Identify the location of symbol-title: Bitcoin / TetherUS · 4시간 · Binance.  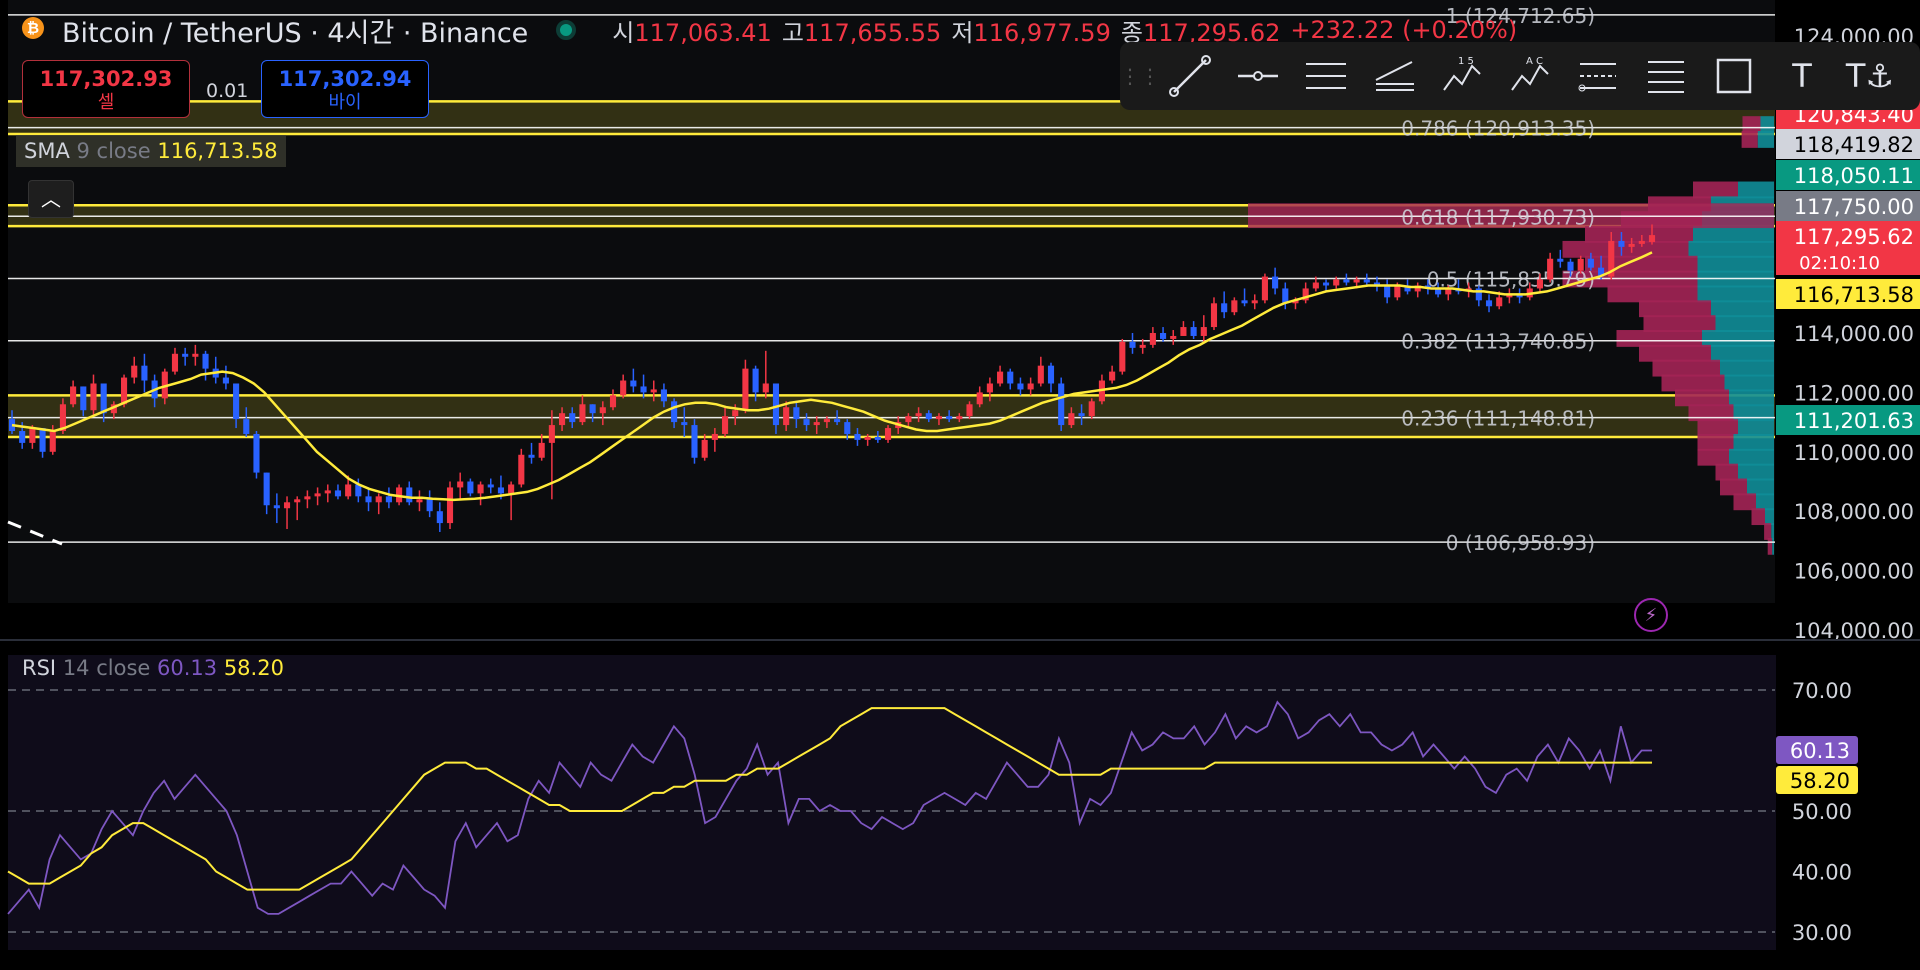
(295, 33).